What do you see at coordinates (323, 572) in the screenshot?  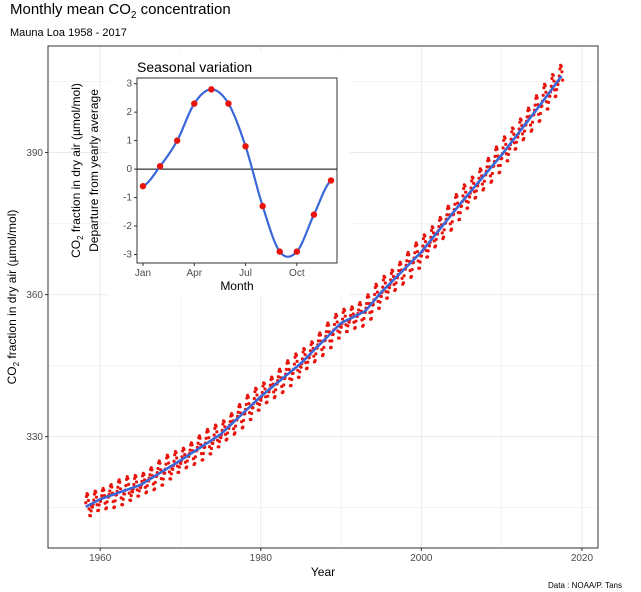 I see `x-axis-title: Year` at bounding box center [323, 572].